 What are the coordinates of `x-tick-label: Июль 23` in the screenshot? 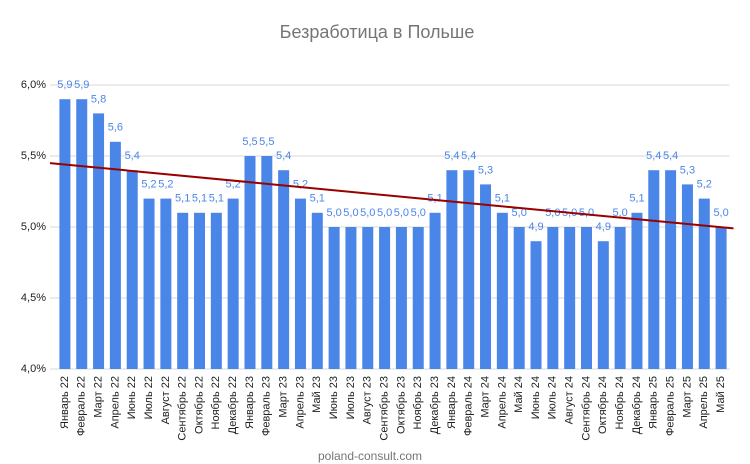 It's located at (351, 397).